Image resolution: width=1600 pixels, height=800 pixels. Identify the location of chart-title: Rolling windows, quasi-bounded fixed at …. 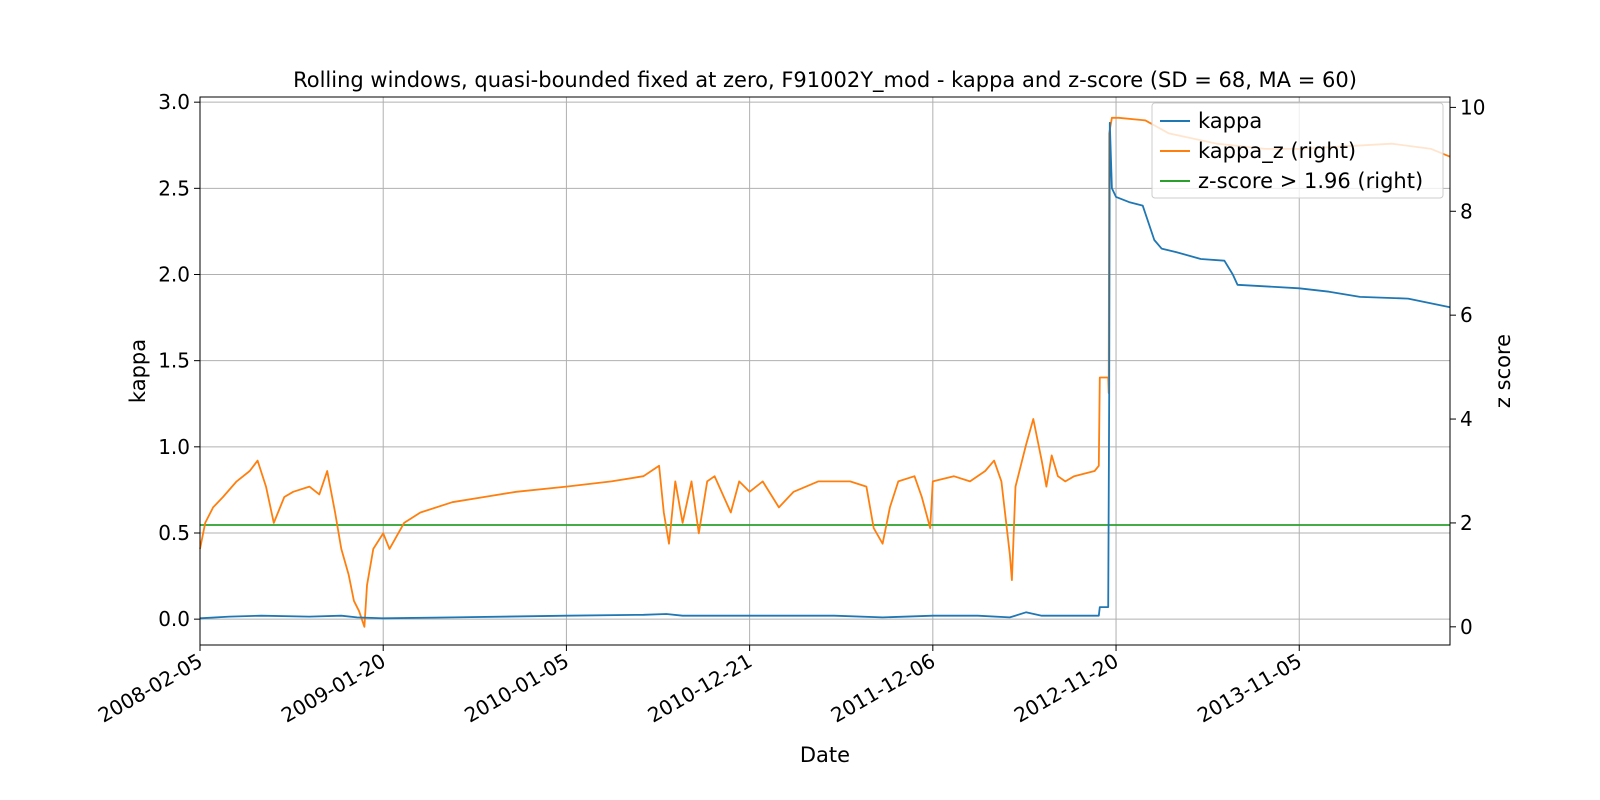
(825, 80).